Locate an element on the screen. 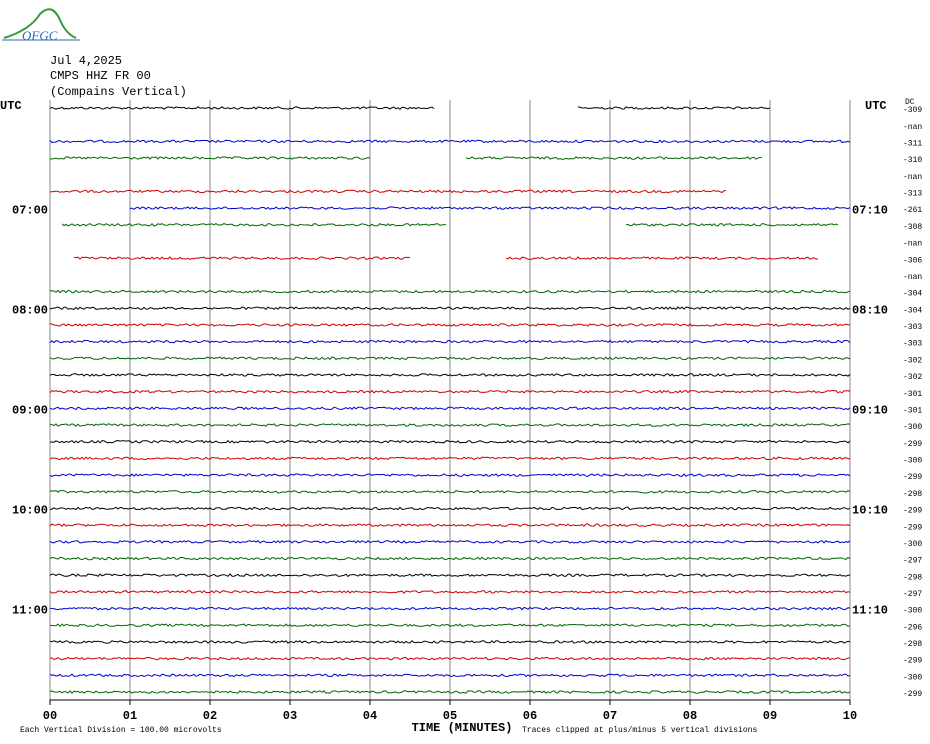  hour-label: 10:10 is located at coordinates (870, 511).